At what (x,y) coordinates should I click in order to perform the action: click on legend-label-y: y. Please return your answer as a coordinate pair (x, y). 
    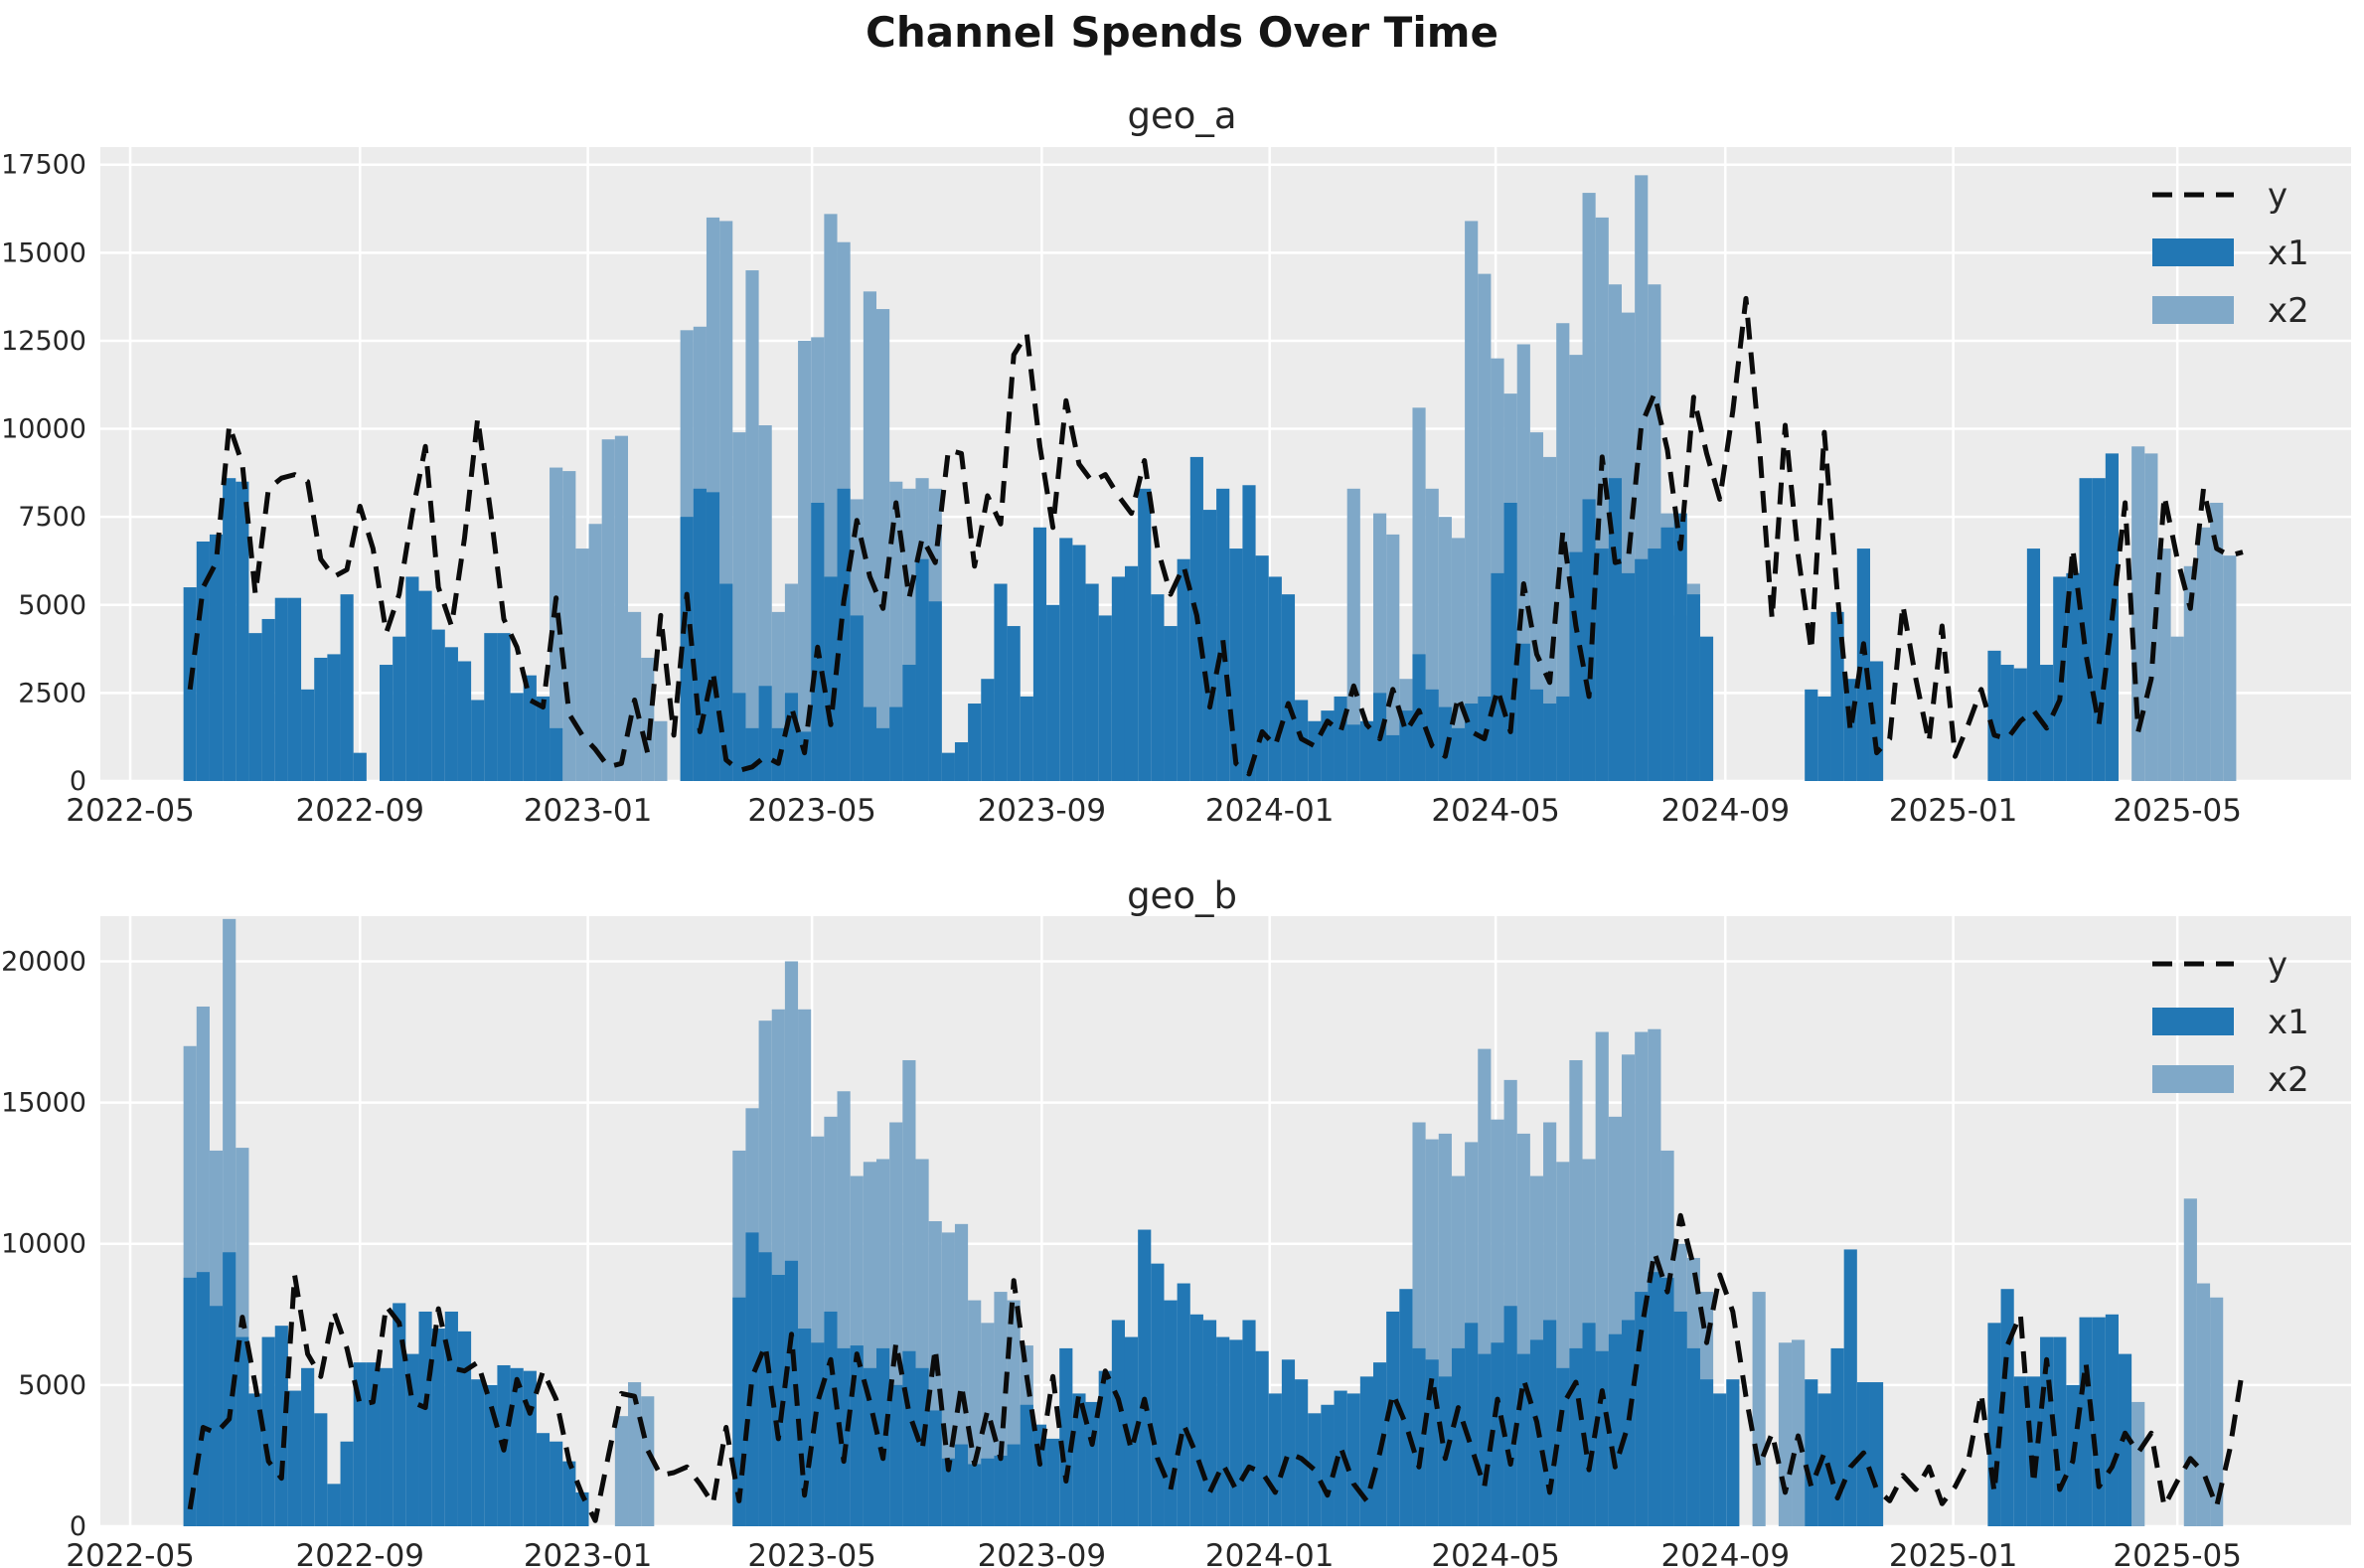
    Looking at the image, I should click on (2277, 965).